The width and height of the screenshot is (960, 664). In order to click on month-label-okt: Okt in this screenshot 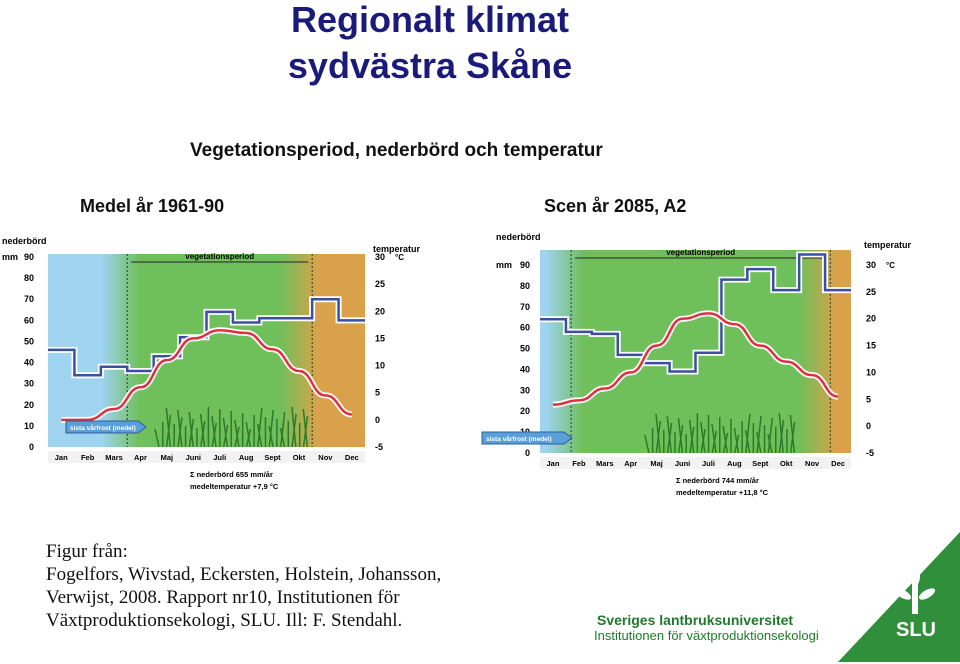, I will do `click(786, 463)`.